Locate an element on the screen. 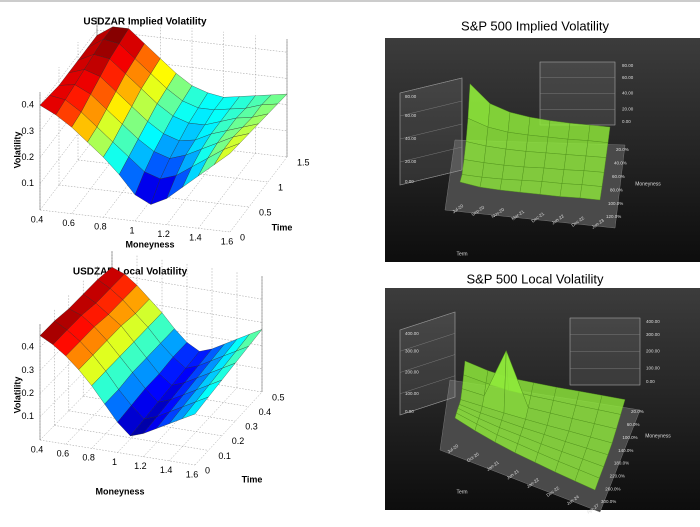 The width and height of the screenshot is (700, 527). y-tick-label: 1 is located at coordinates (280, 187).